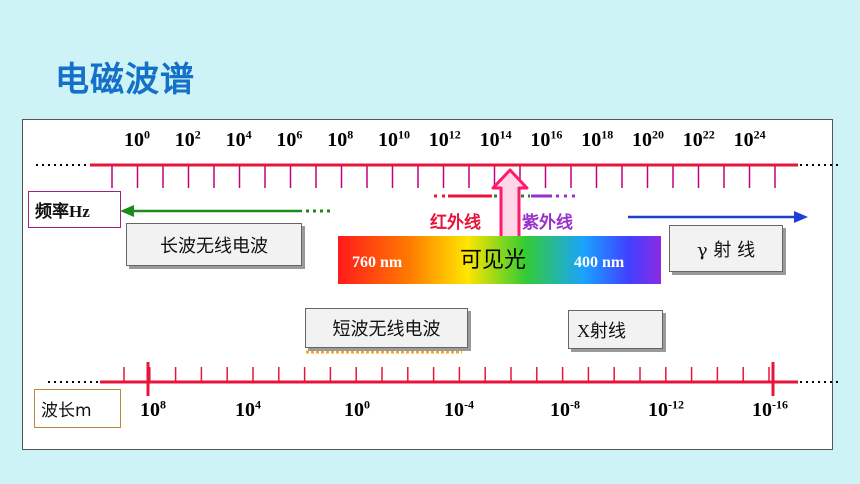 The image size is (860, 484). I want to click on wavelength-tick-label: 10⁻¹², so click(666, 409).